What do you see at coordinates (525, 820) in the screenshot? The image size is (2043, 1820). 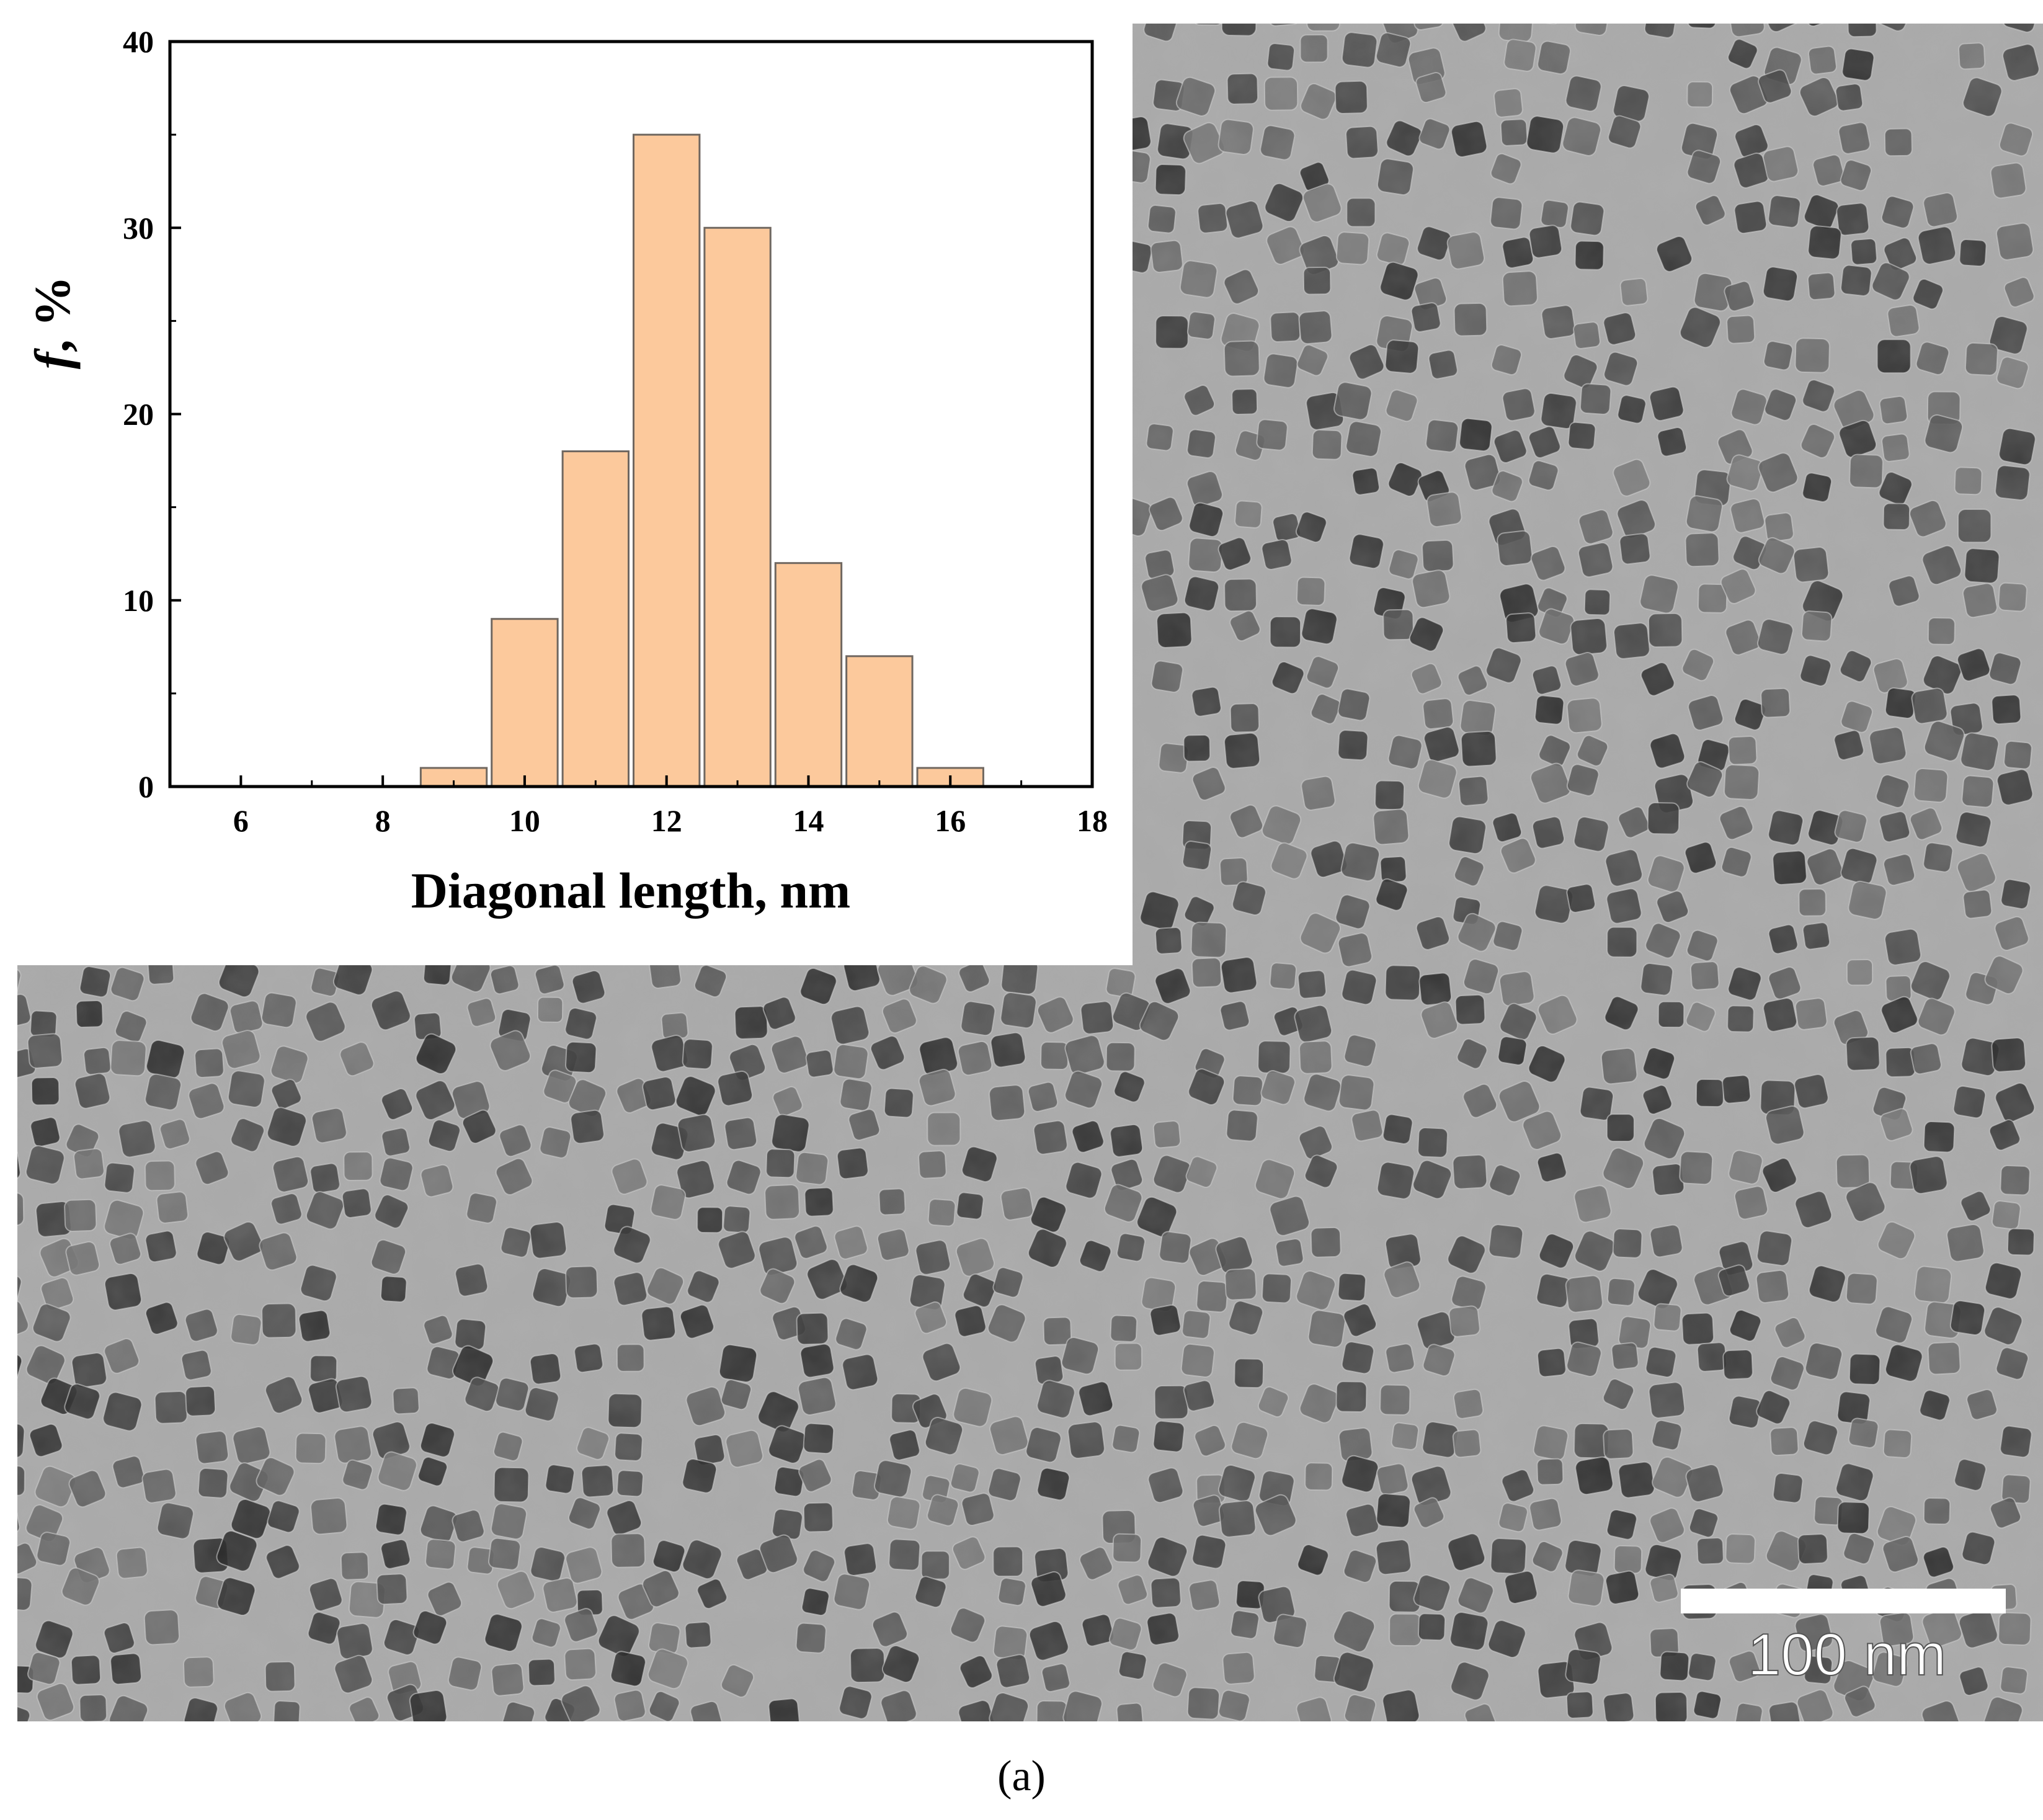 I see `x-tick-label: 10` at bounding box center [525, 820].